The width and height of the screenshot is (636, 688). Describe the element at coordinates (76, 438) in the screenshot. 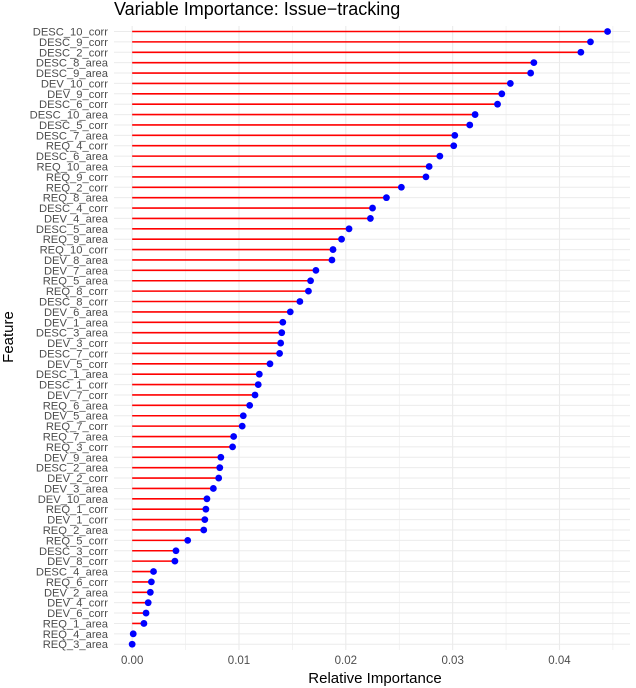

I see `y-tick-label: REQ_7_area` at that location.